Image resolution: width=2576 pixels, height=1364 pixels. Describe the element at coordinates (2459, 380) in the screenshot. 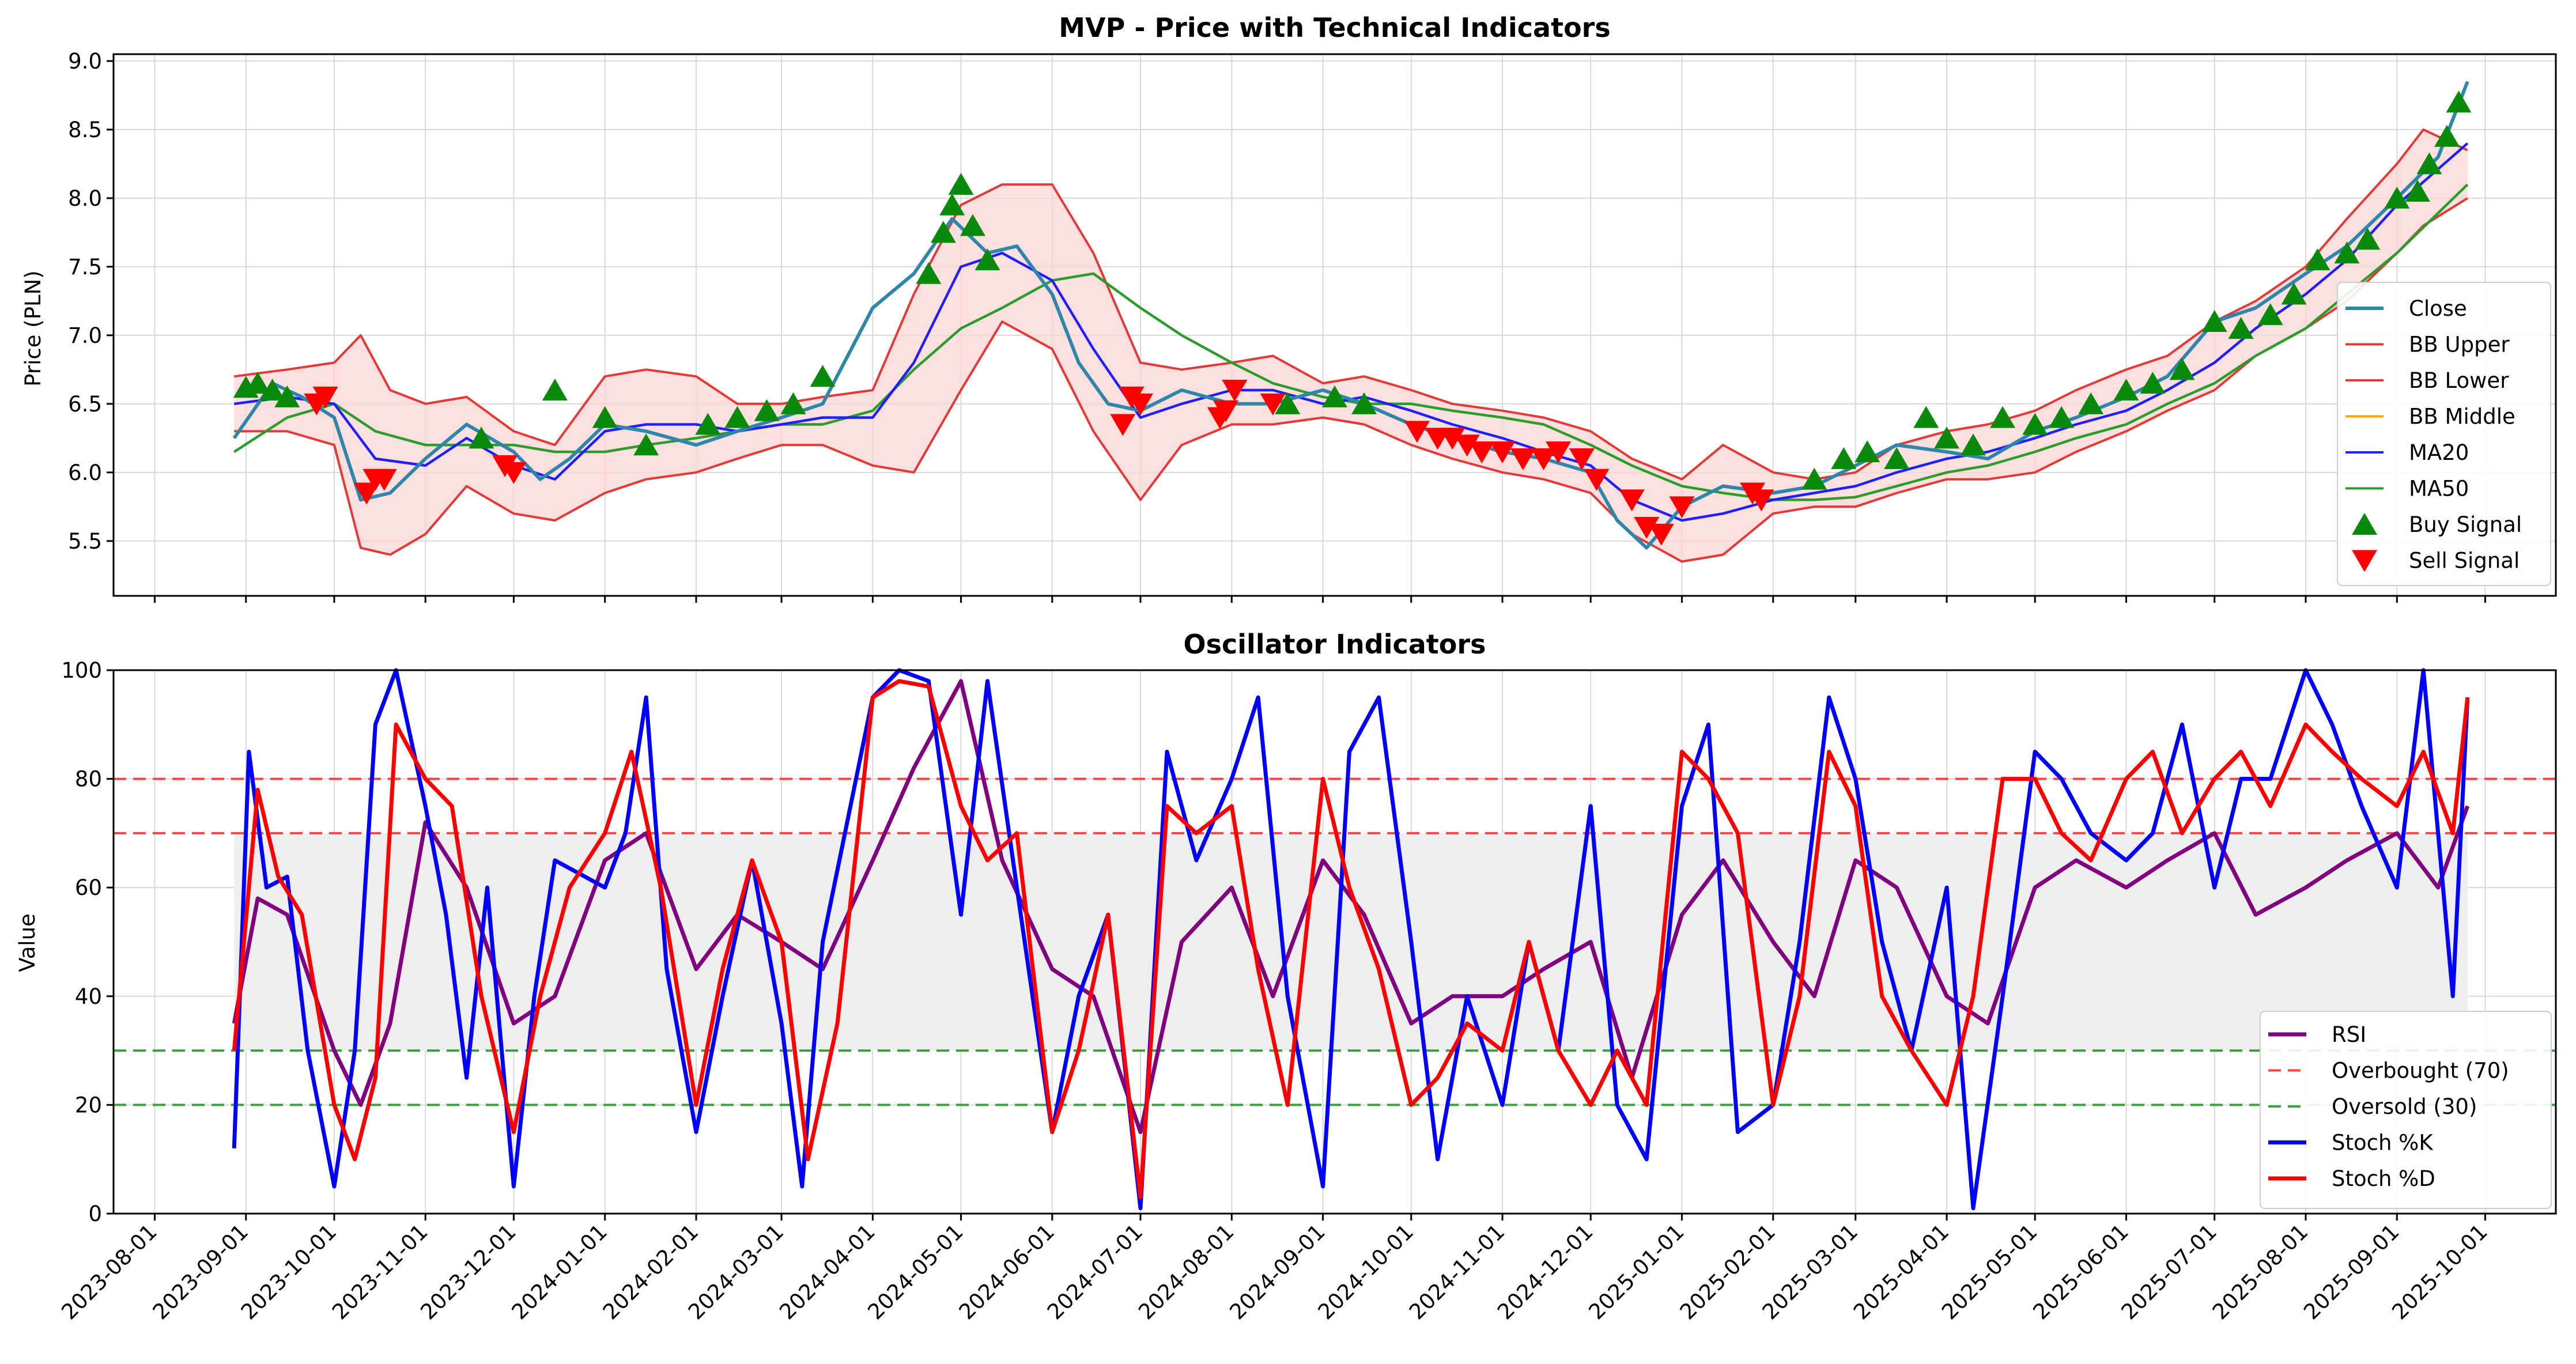

I see `price-legend-label: BB Lower` at that location.